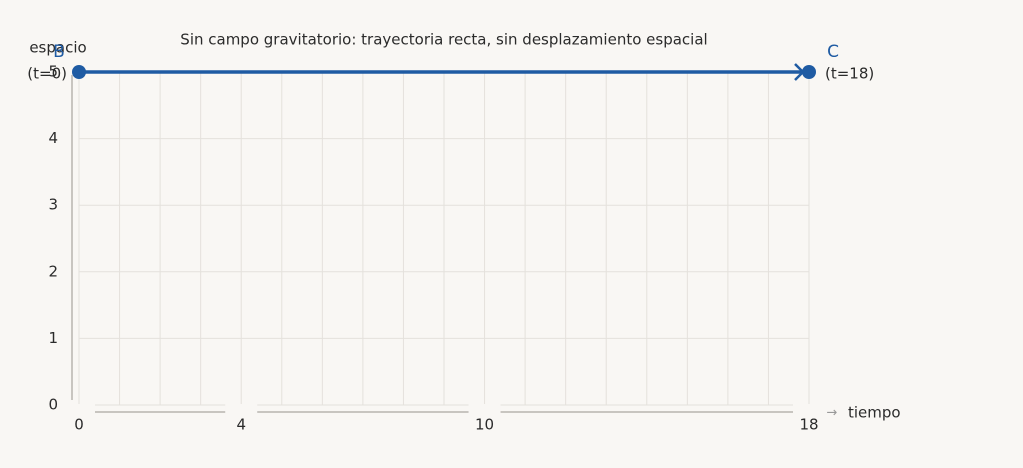  What do you see at coordinates (849, 74) in the screenshot?
I see `point-time: (t=18)` at bounding box center [849, 74].